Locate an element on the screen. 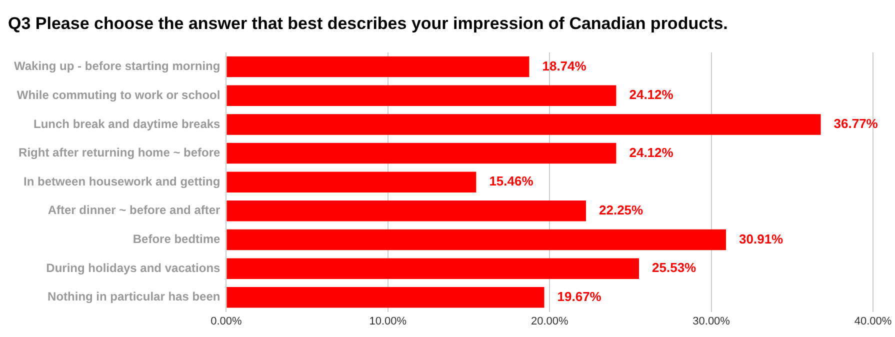  y-tick-label: Before bedtime is located at coordinates (176, 239).